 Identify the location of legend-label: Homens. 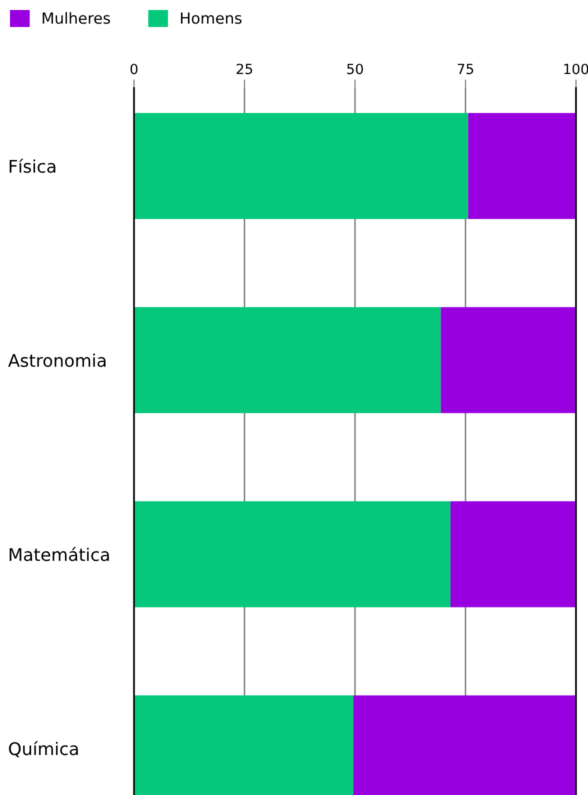
(211, 18).